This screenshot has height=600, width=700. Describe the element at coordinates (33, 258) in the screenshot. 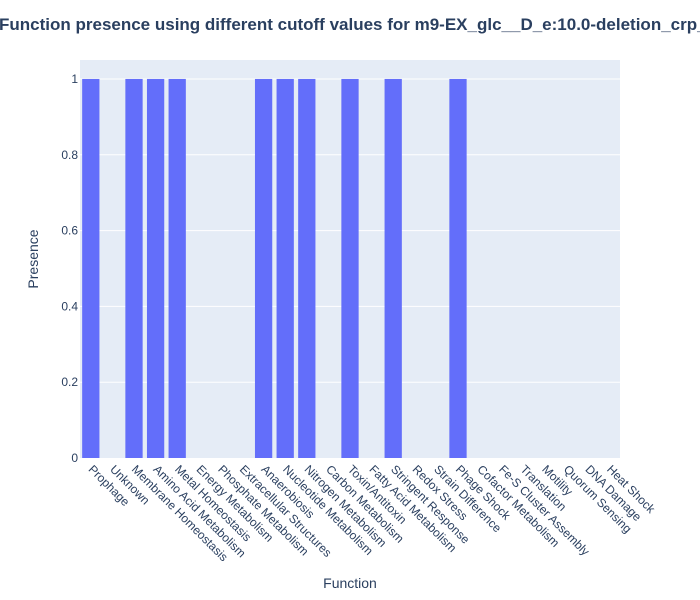

I see `y-axis-title: Presence` at that location.